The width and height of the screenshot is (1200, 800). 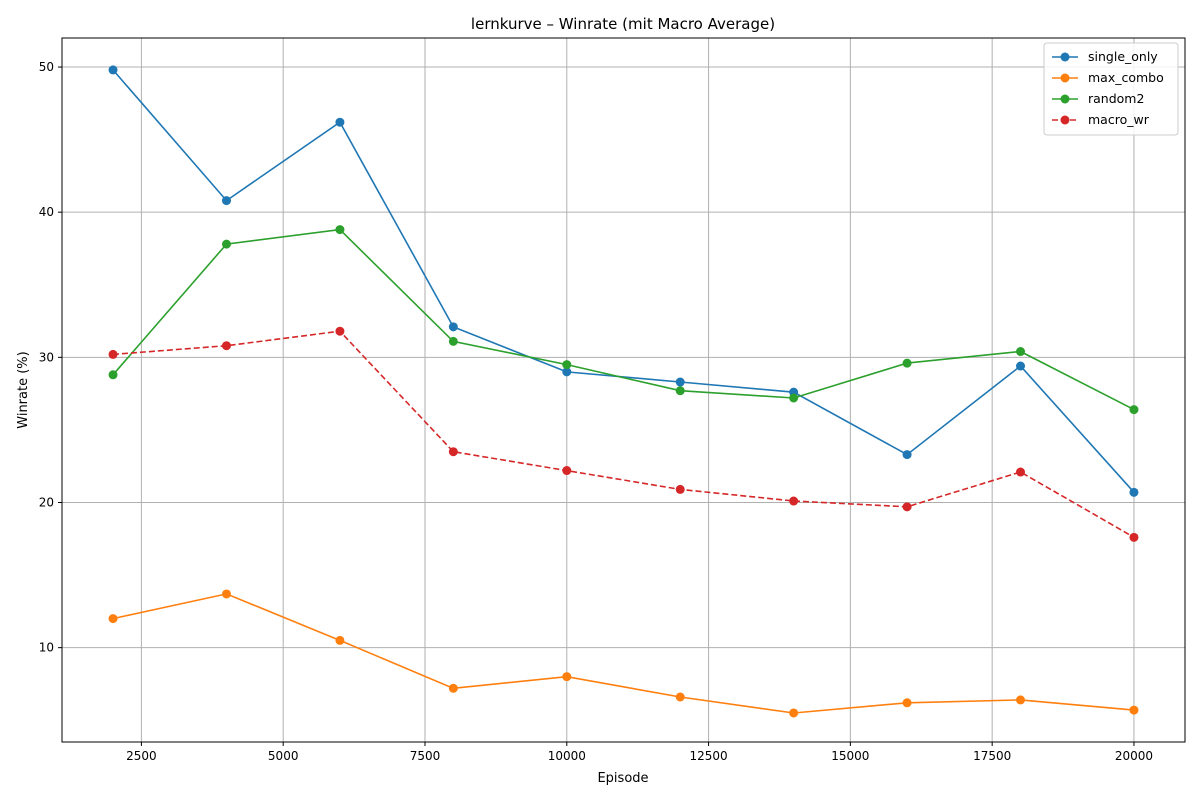 I want to click on legend-label: macro_wr, so click(x=1119, y=119).